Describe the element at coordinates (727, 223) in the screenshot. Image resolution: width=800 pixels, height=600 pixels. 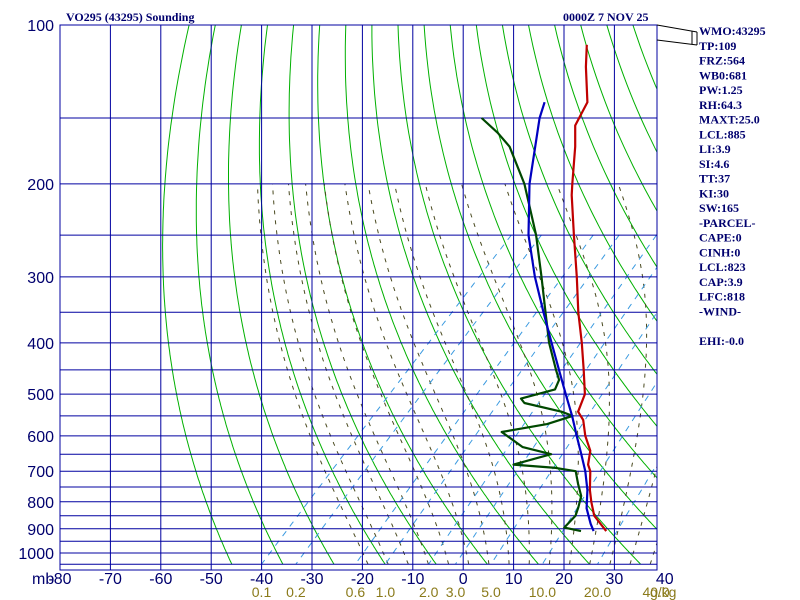
I see `index-value: -PARCEL-` at that location.